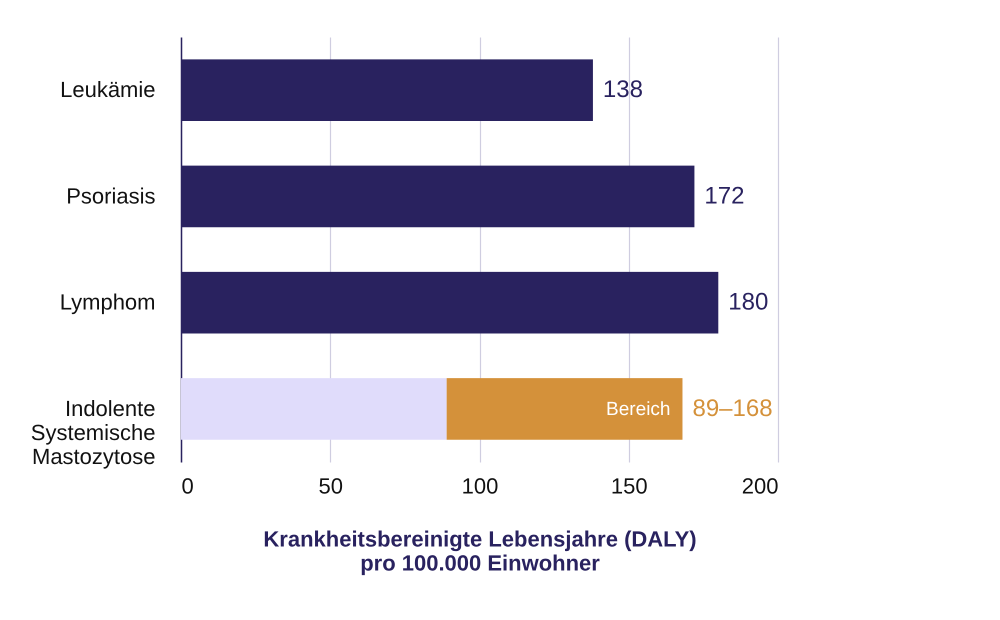 The image size is (1000, 620). I want to click on annotation: Bereich, so click(638, 409).